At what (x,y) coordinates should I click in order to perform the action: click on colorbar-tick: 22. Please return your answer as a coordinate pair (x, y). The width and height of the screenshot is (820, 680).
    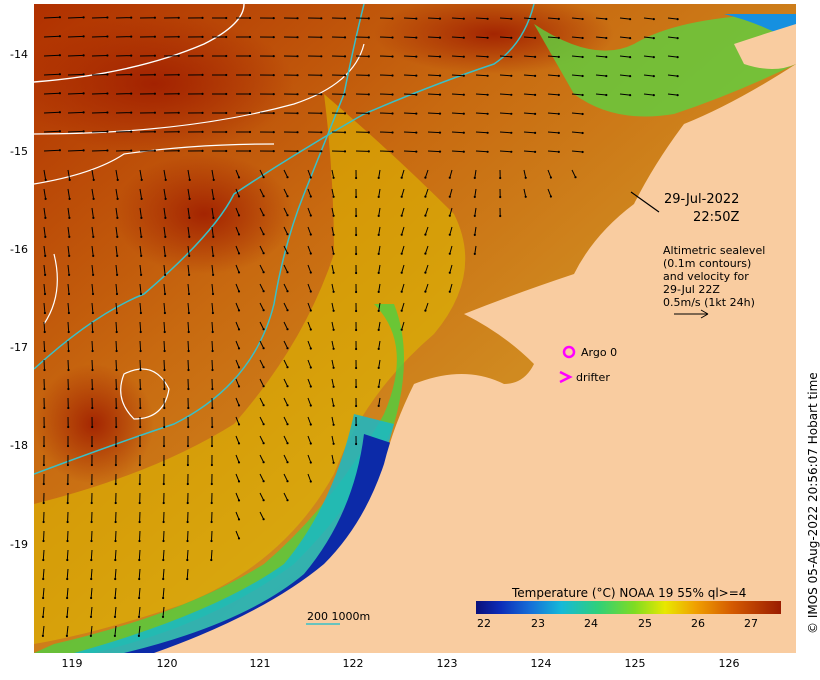
    Looking at the image, I should click on (484, 623).